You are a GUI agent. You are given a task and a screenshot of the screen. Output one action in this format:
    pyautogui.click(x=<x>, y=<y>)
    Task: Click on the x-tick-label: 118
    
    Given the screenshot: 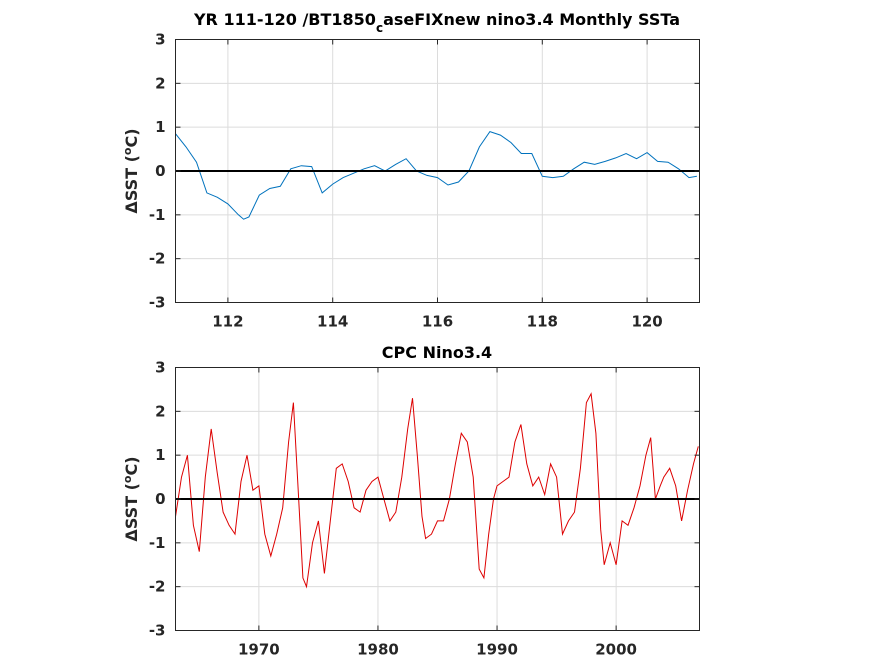 What is the action you would take?
    pyautogui.click(x=542, y=322)
    